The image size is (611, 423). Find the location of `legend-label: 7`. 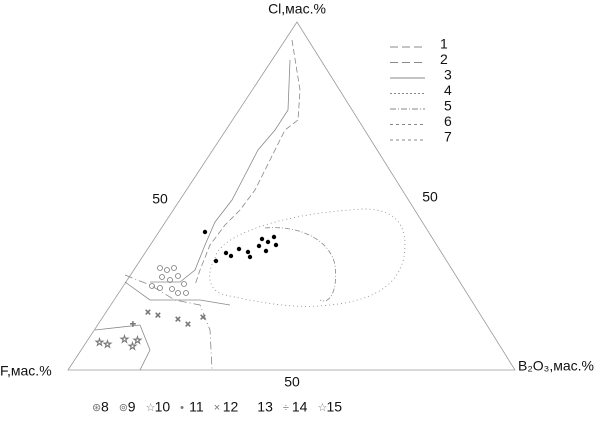

legend-label: 7 is located at coordinates (448, 137).